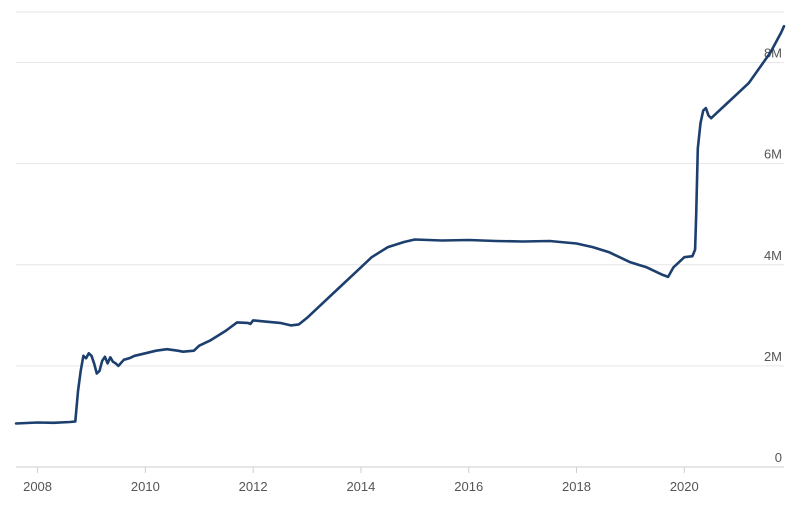 Image resolution: width=800 pixels, height=511 pixels. What do you see at coordinates (773, 255) in the screenshot?
I see `y-tick-label: 4M` at bounding box center [773, 255].